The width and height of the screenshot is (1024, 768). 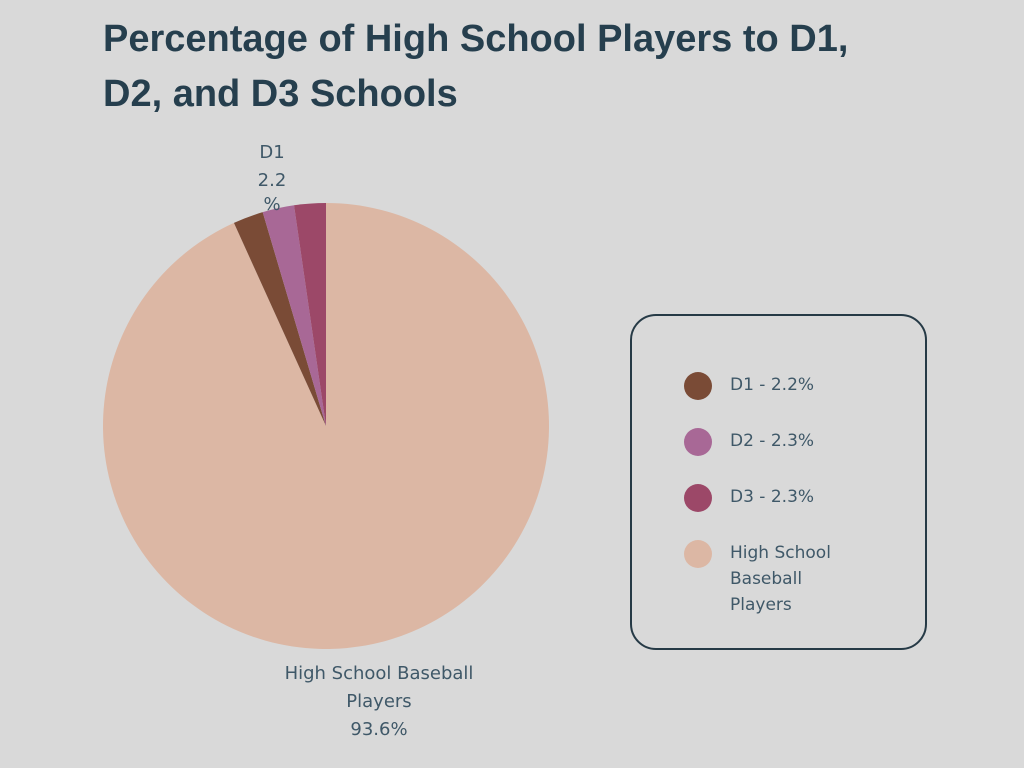 What do you see at coordinates (772, 385) in the screenshot?
I see `legend-label: D1 - 2.2%` at bounding box center [772, 385].